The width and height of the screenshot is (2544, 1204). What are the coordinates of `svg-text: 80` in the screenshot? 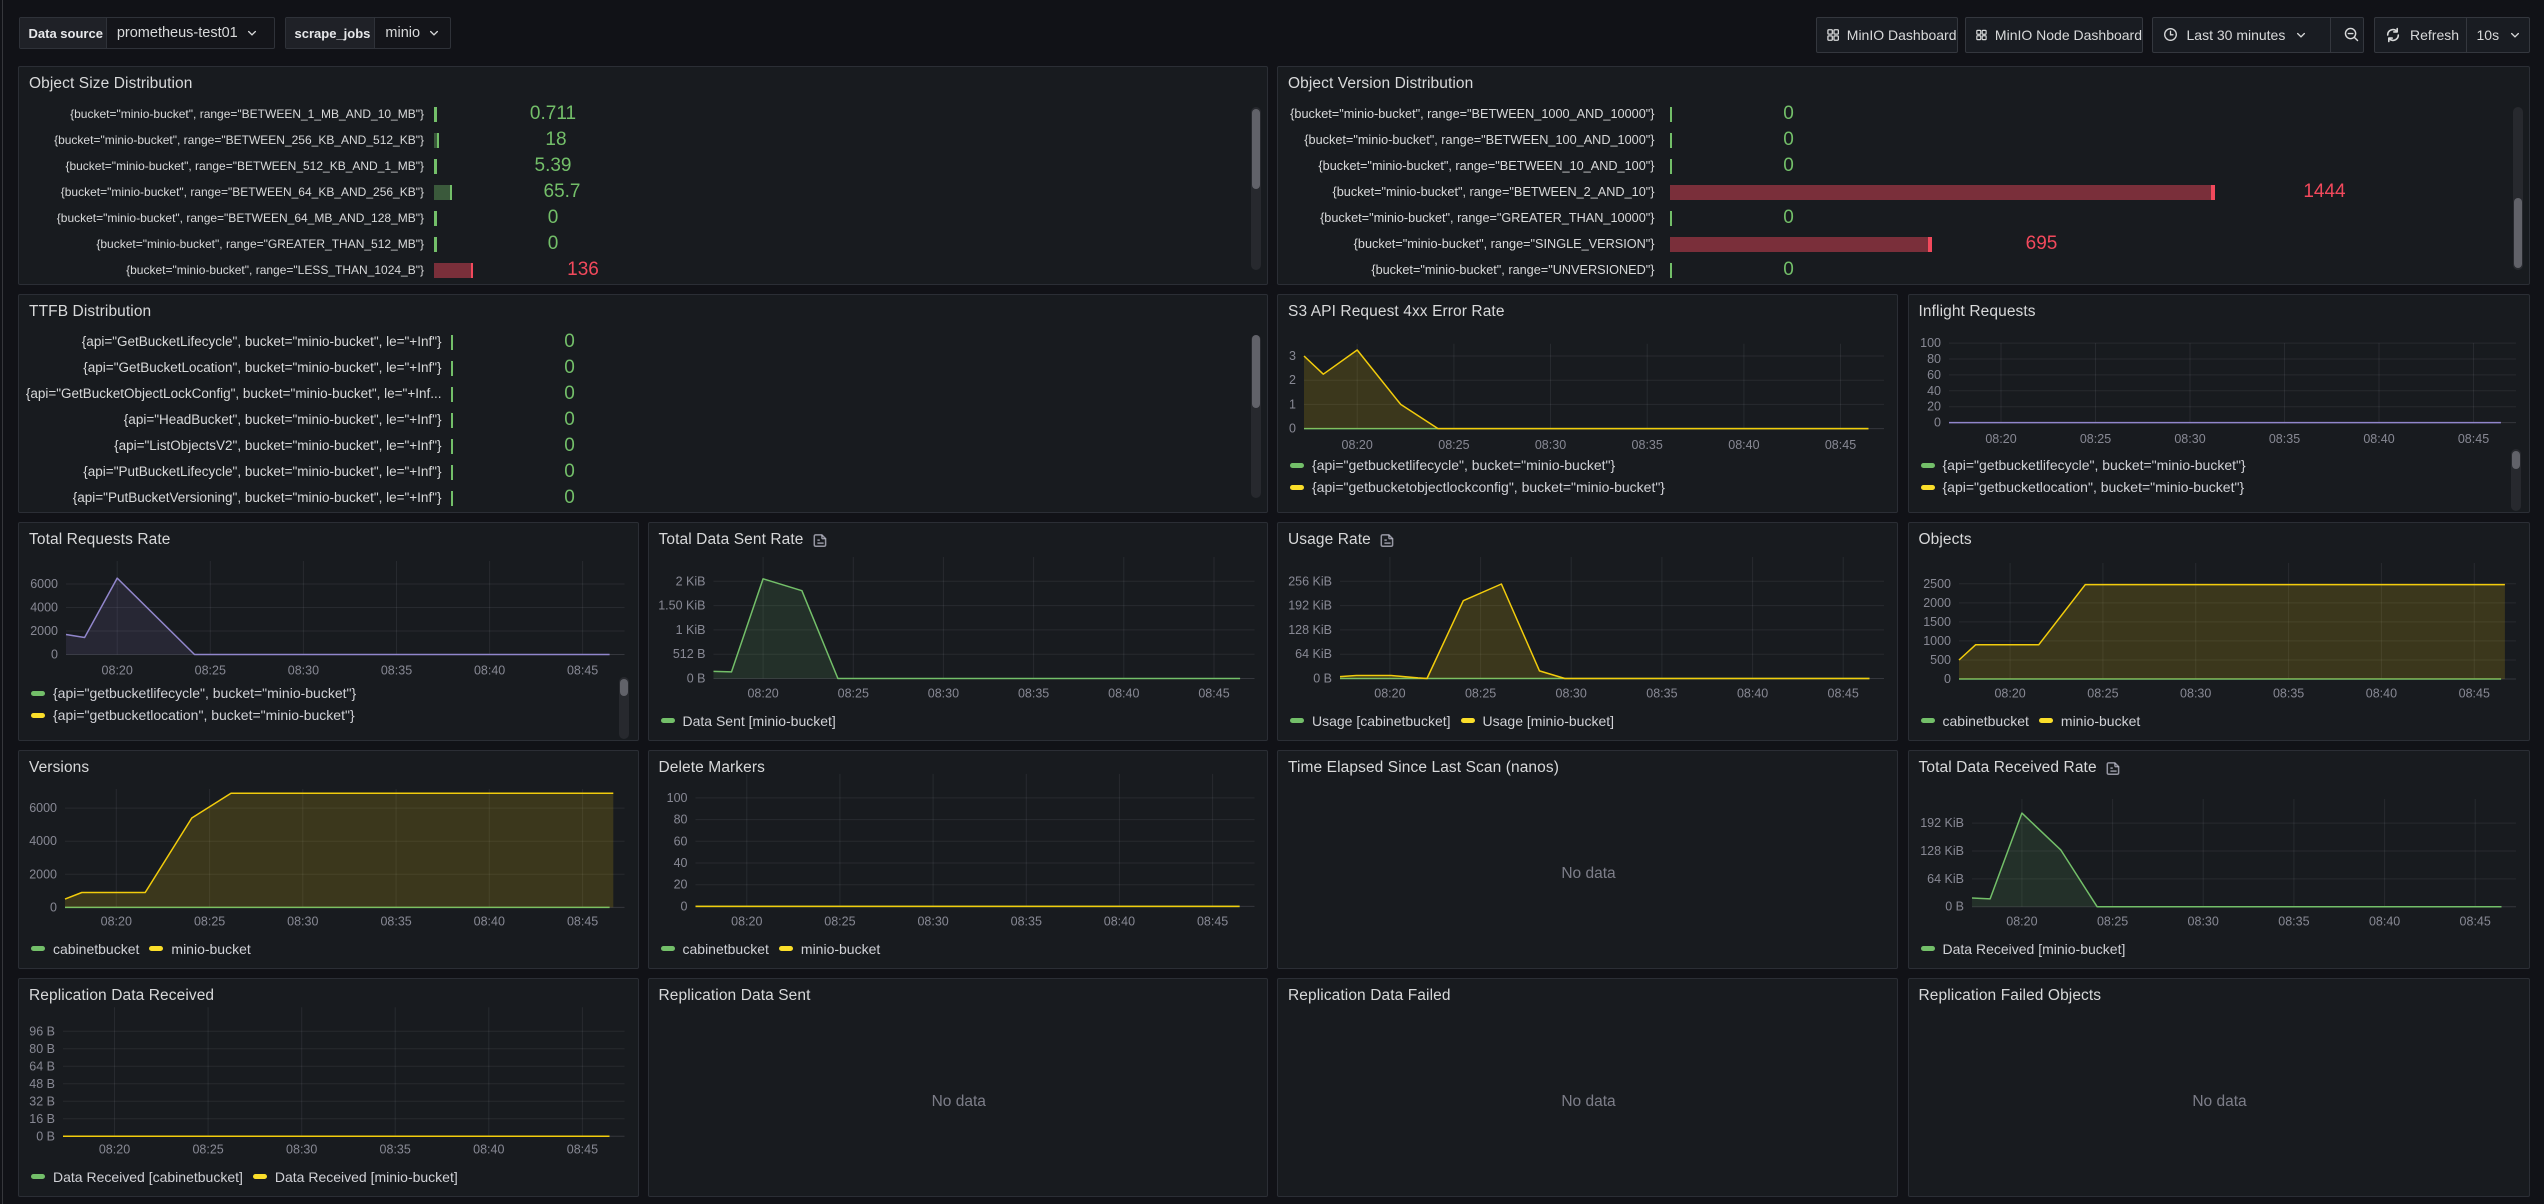 It's located at (1934, 359).